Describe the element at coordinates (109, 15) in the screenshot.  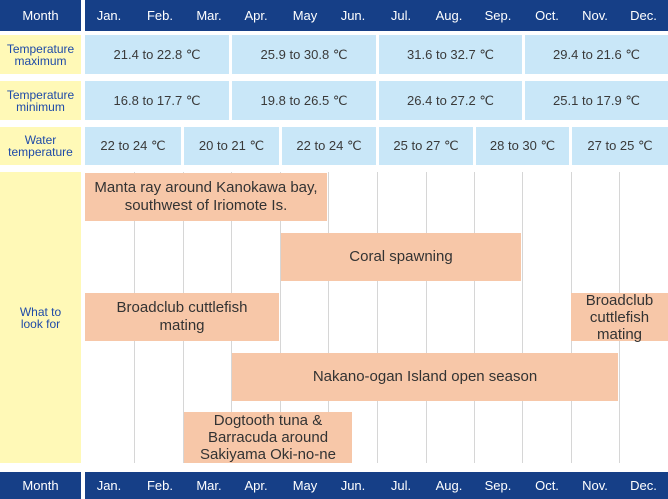
I see `header-month: Jan.` at that location.